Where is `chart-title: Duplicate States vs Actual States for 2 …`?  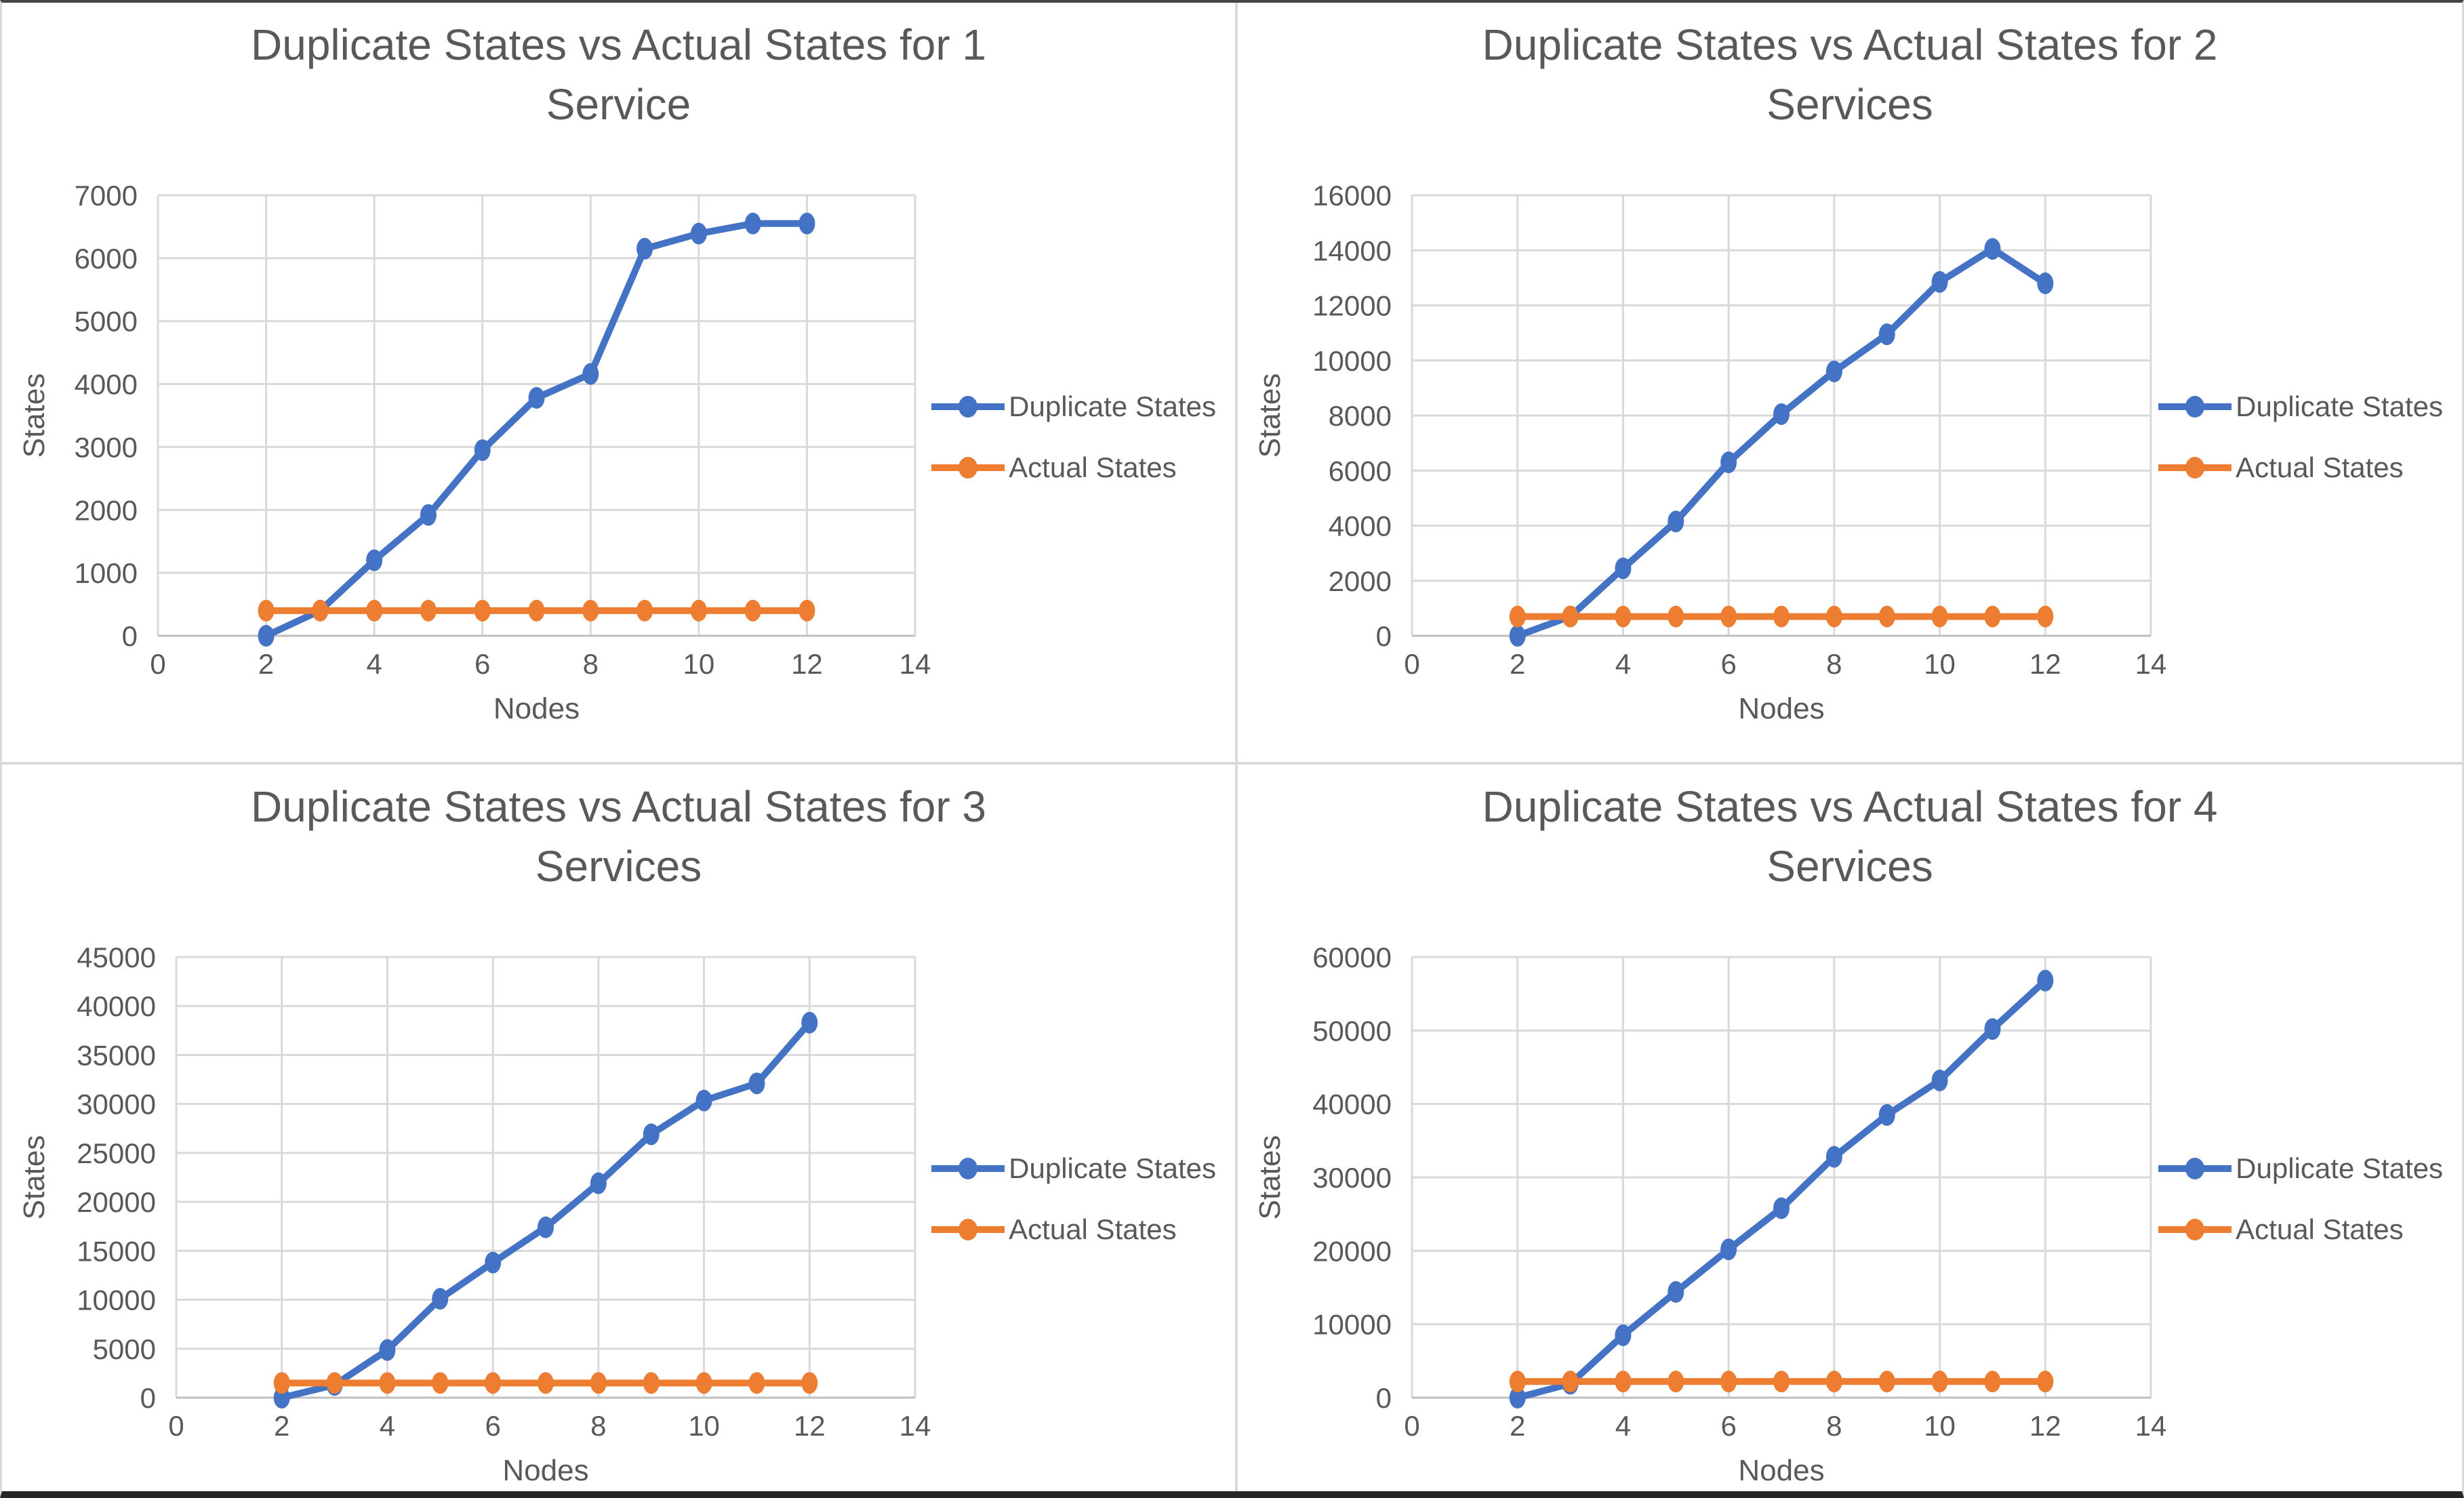 chart-title: Duplicate States vs Actual States for 2 … is located at coordinates (1850, 74).